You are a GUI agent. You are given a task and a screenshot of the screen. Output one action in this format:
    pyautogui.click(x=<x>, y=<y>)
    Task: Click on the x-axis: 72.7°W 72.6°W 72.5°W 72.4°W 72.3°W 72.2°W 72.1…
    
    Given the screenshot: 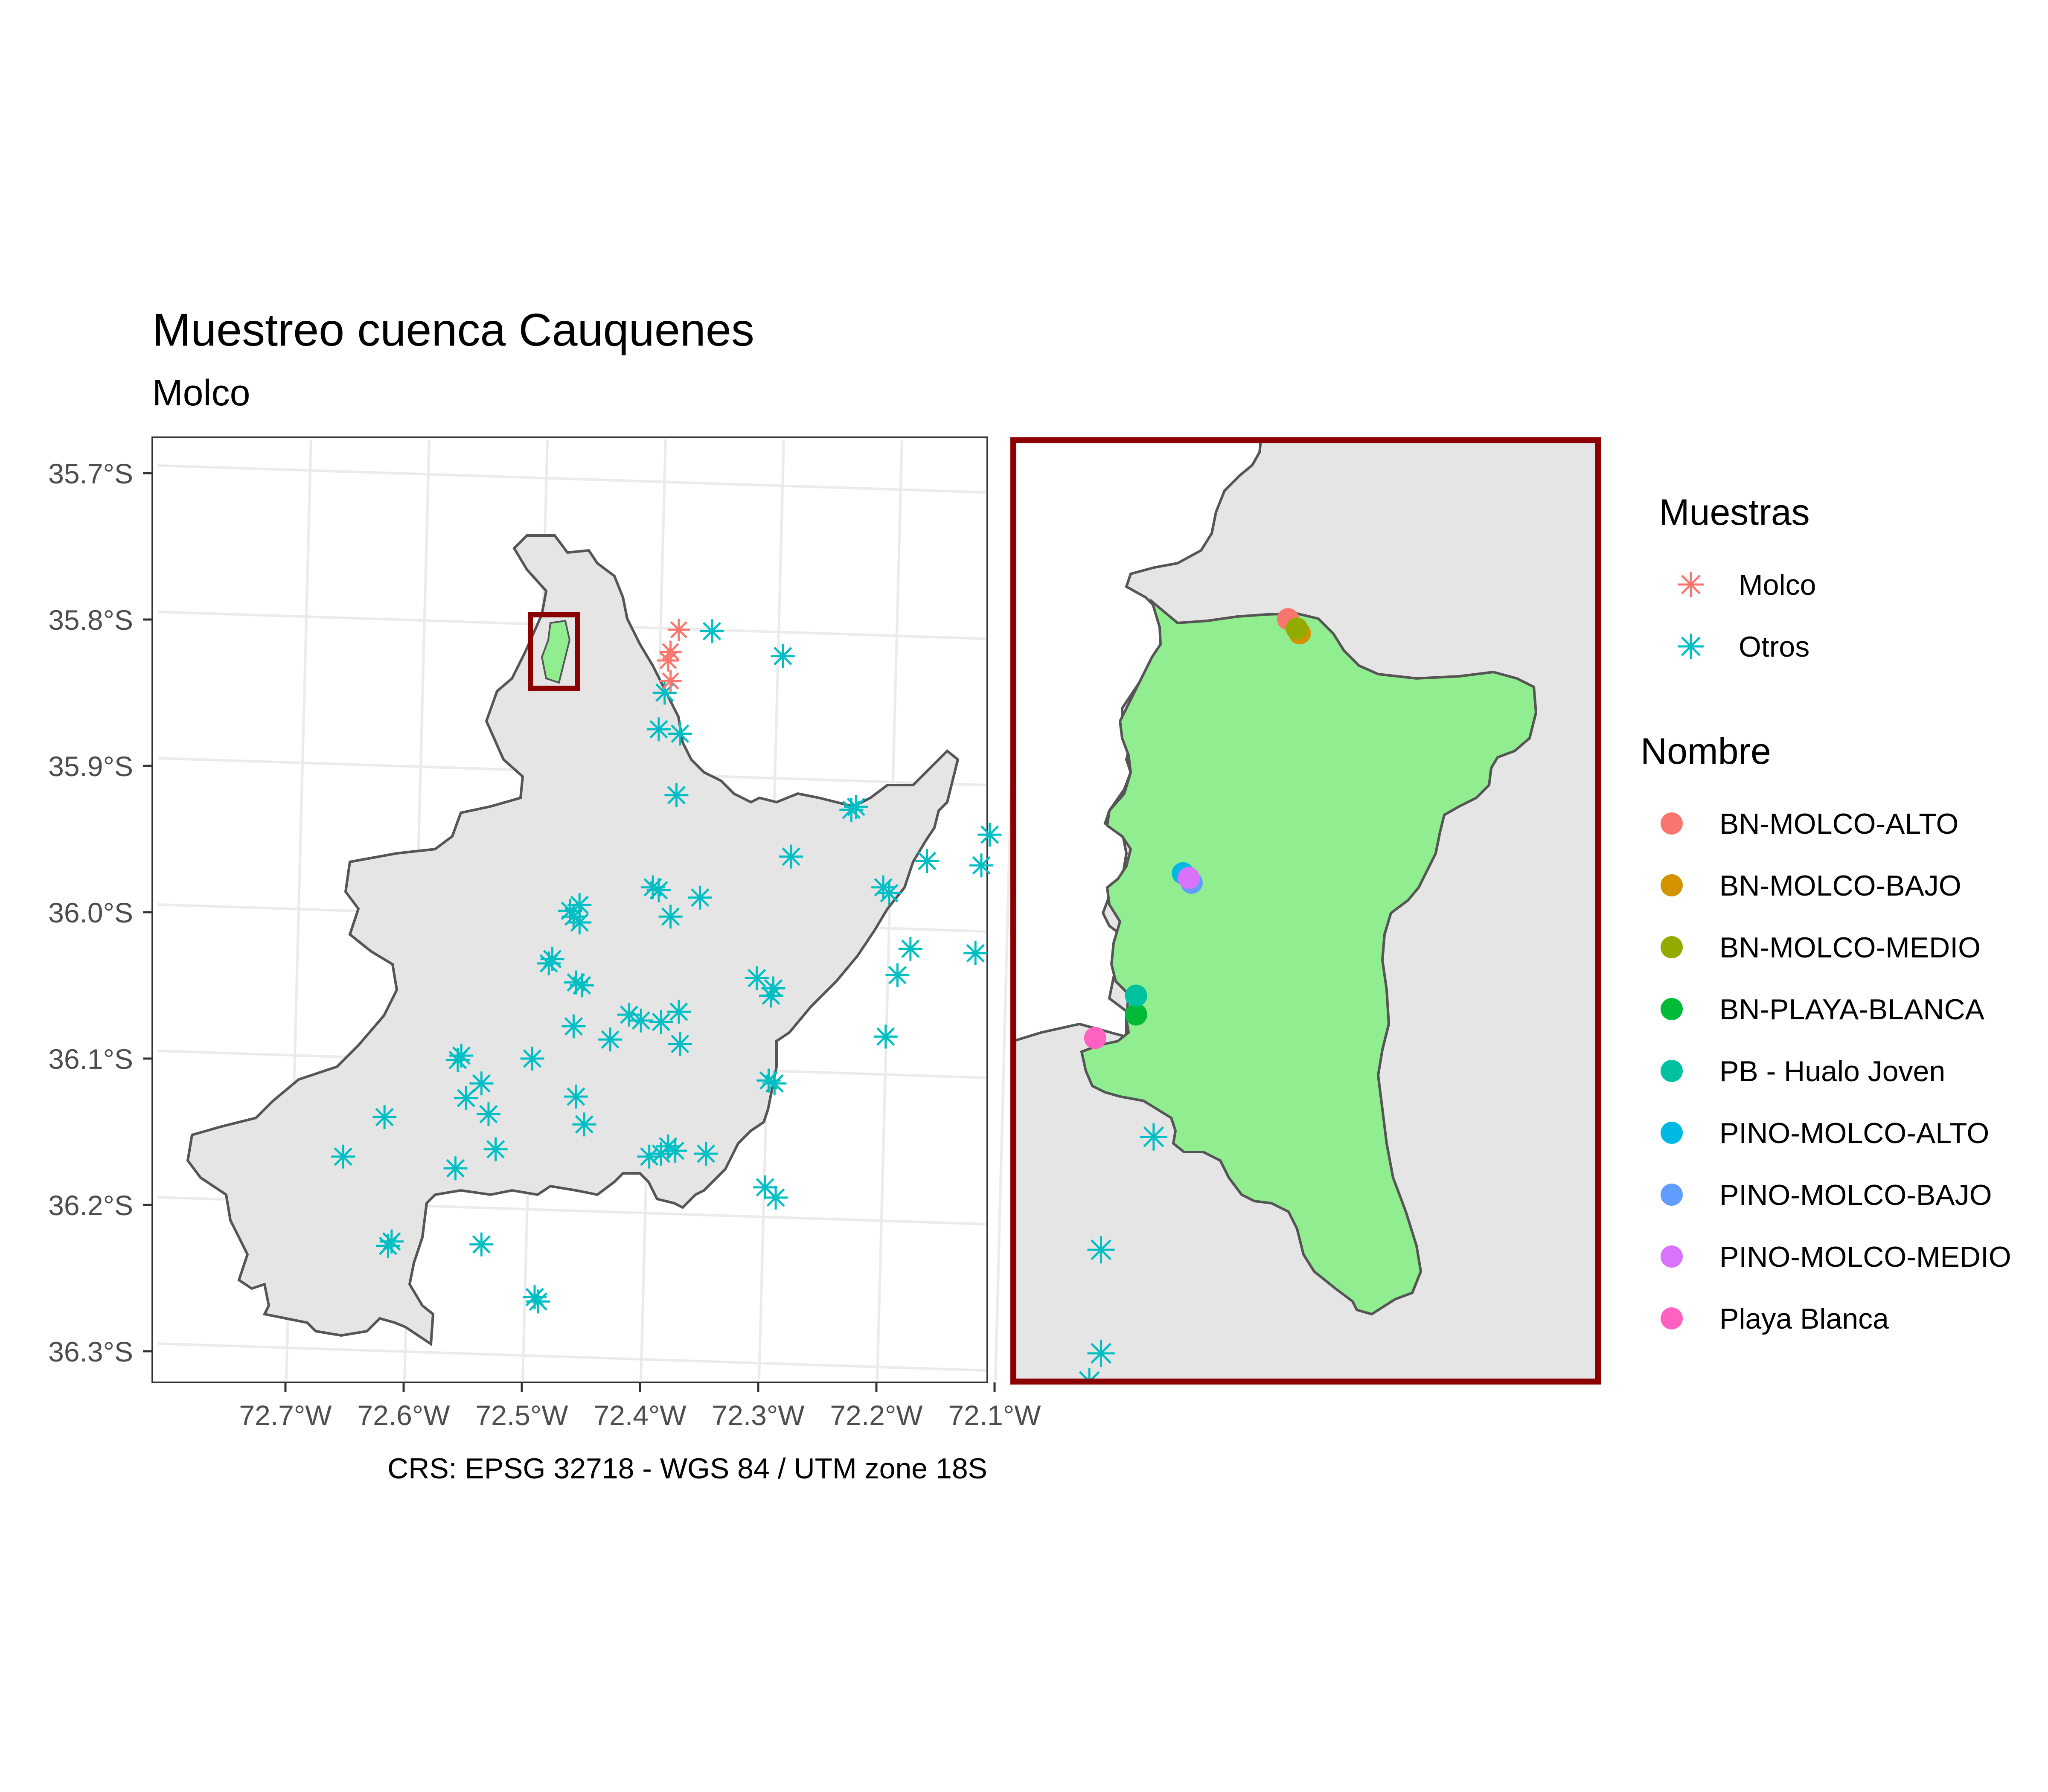 What is the action you would take?
    pyautogui.click(x=640, y=1406)
    